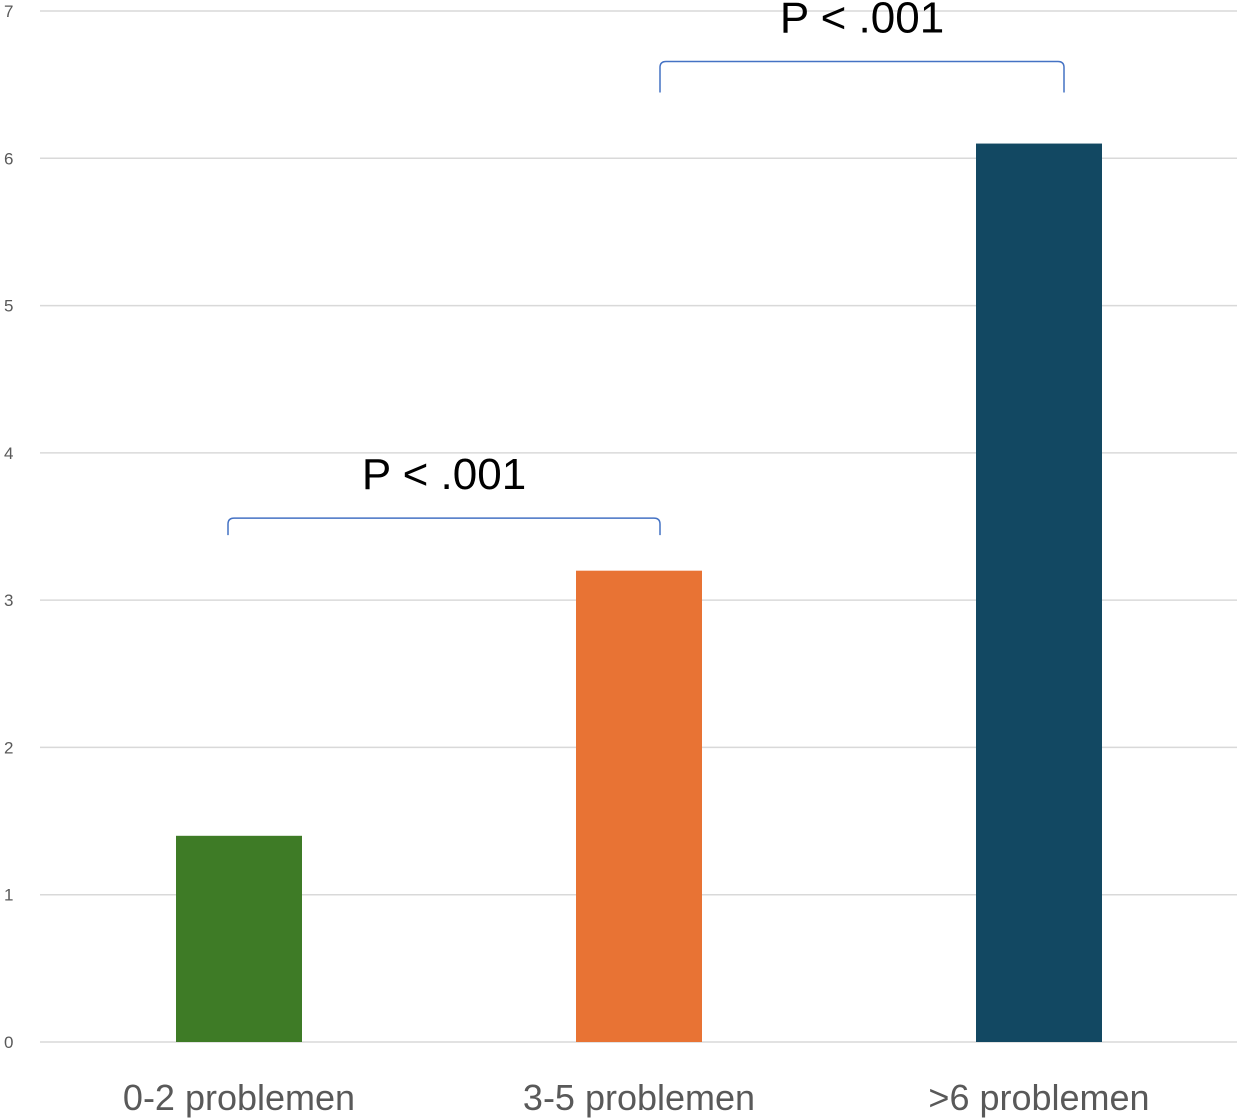 This screenshot has width=1237, height=1118. What do you see at coordinates (239, 1097) in the screenshot?
I see `x-tick-label: 0-2 problemen` at bounding box center [239, 1097].